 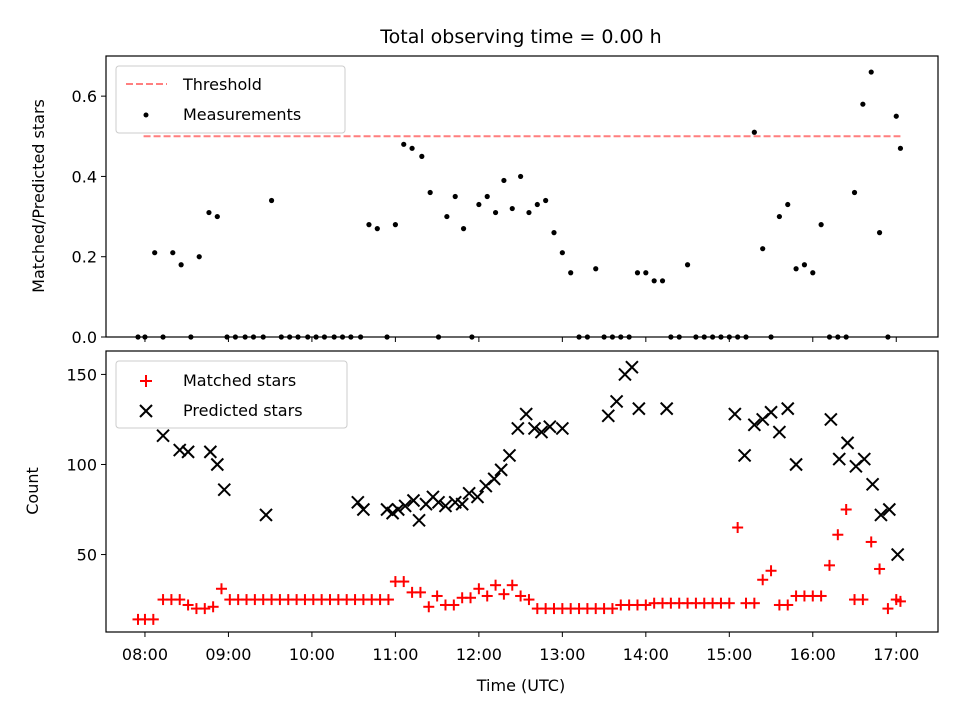 I want to click on top-y-tick-label: 0.2, so click(x=84, y=257).